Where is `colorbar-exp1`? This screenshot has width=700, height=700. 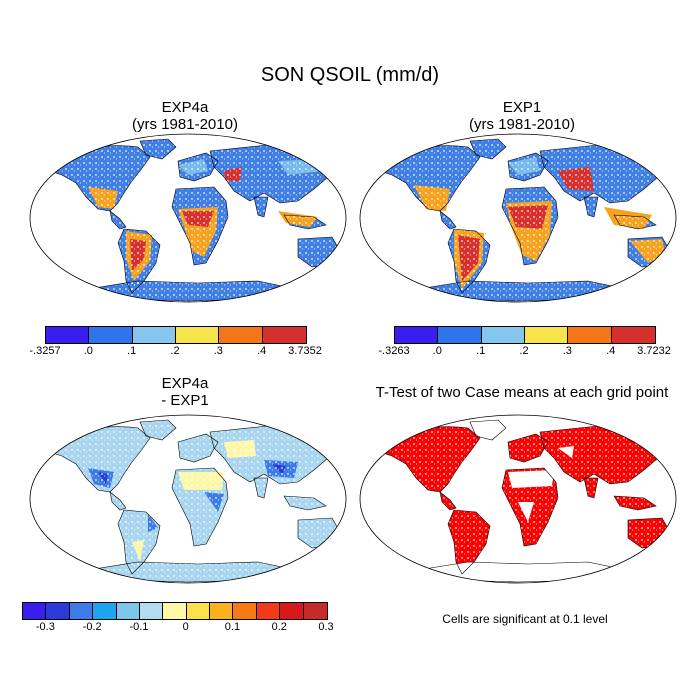 colorbar-exp1 is located at coordinates (525, 335).